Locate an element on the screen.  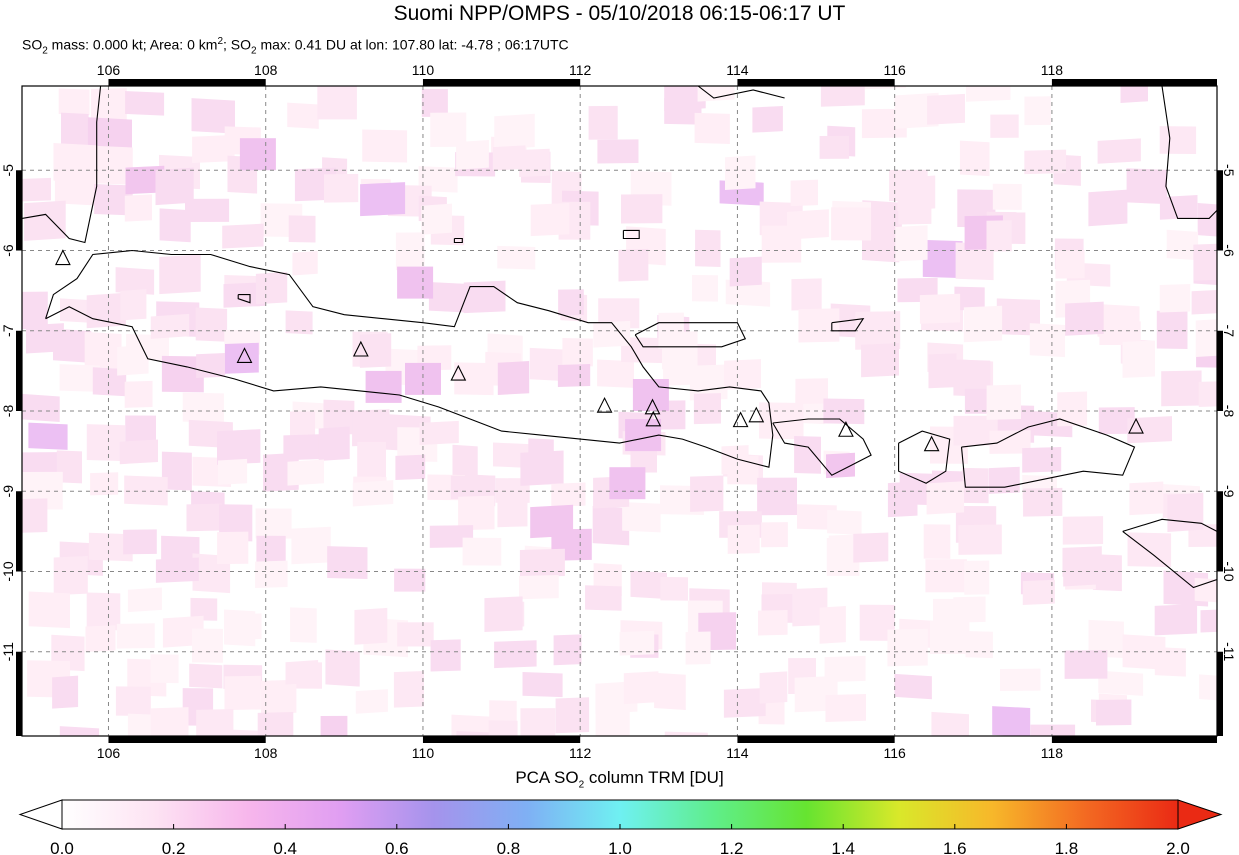
longitude-tick-label-top: 108 is located at coordinates (266, 70).